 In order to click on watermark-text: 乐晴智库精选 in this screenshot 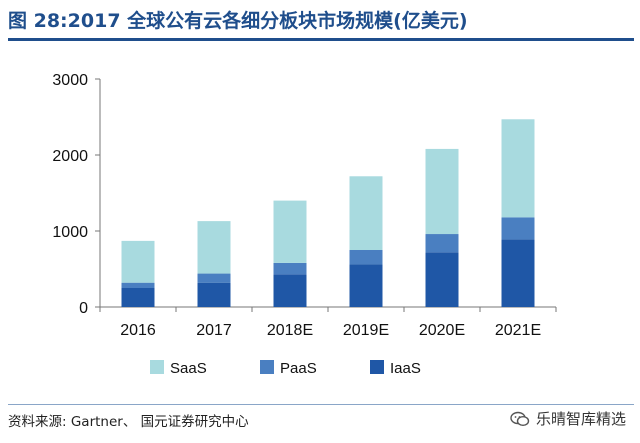, I will do `click(580, 419)`.